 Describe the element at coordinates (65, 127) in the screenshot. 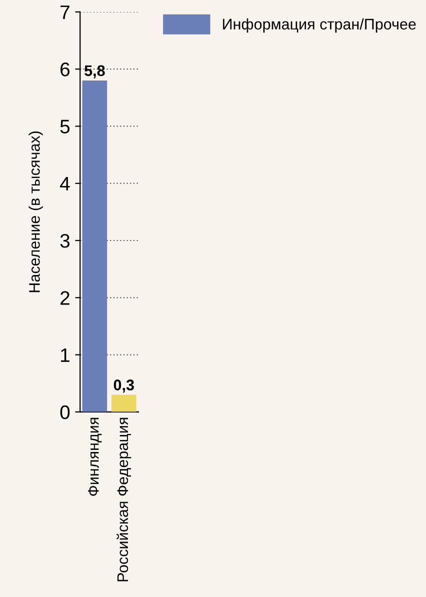

I see `y-tick-label: 5` at that location.